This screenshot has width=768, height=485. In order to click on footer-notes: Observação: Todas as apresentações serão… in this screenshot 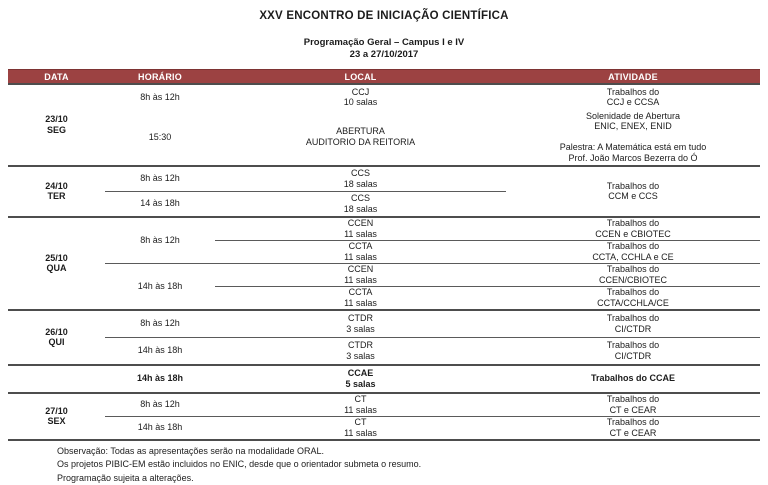, I will do `click(412, 465)`.